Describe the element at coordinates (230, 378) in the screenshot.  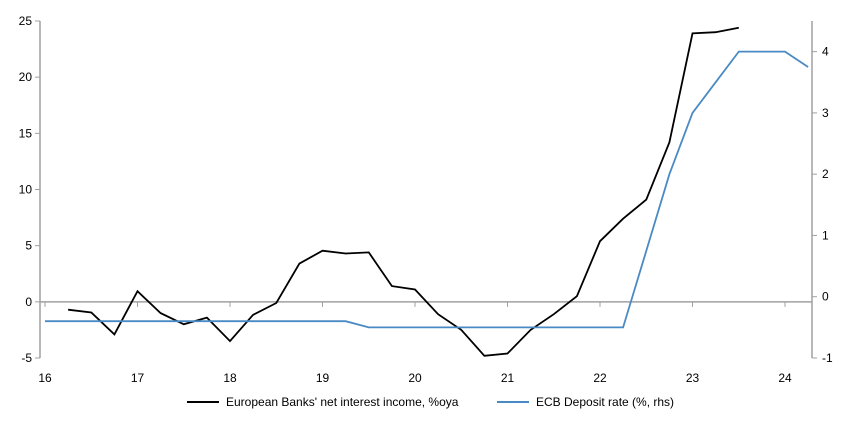
I see `x-tick-label: 18` at that location.